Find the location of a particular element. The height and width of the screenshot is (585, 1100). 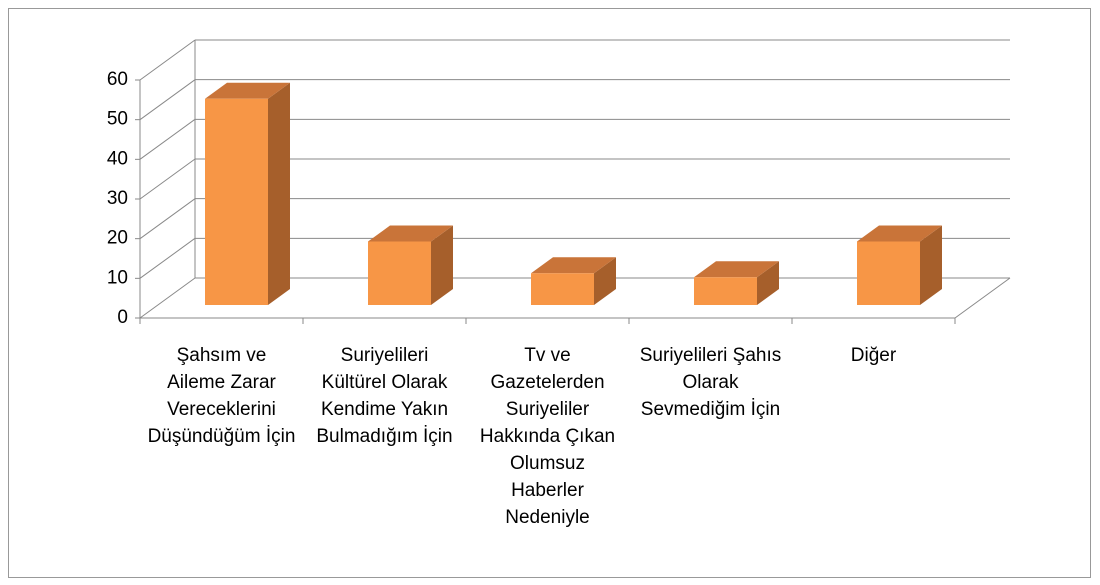

x-tick-label: Diğer is located at coordinates (873, 355).